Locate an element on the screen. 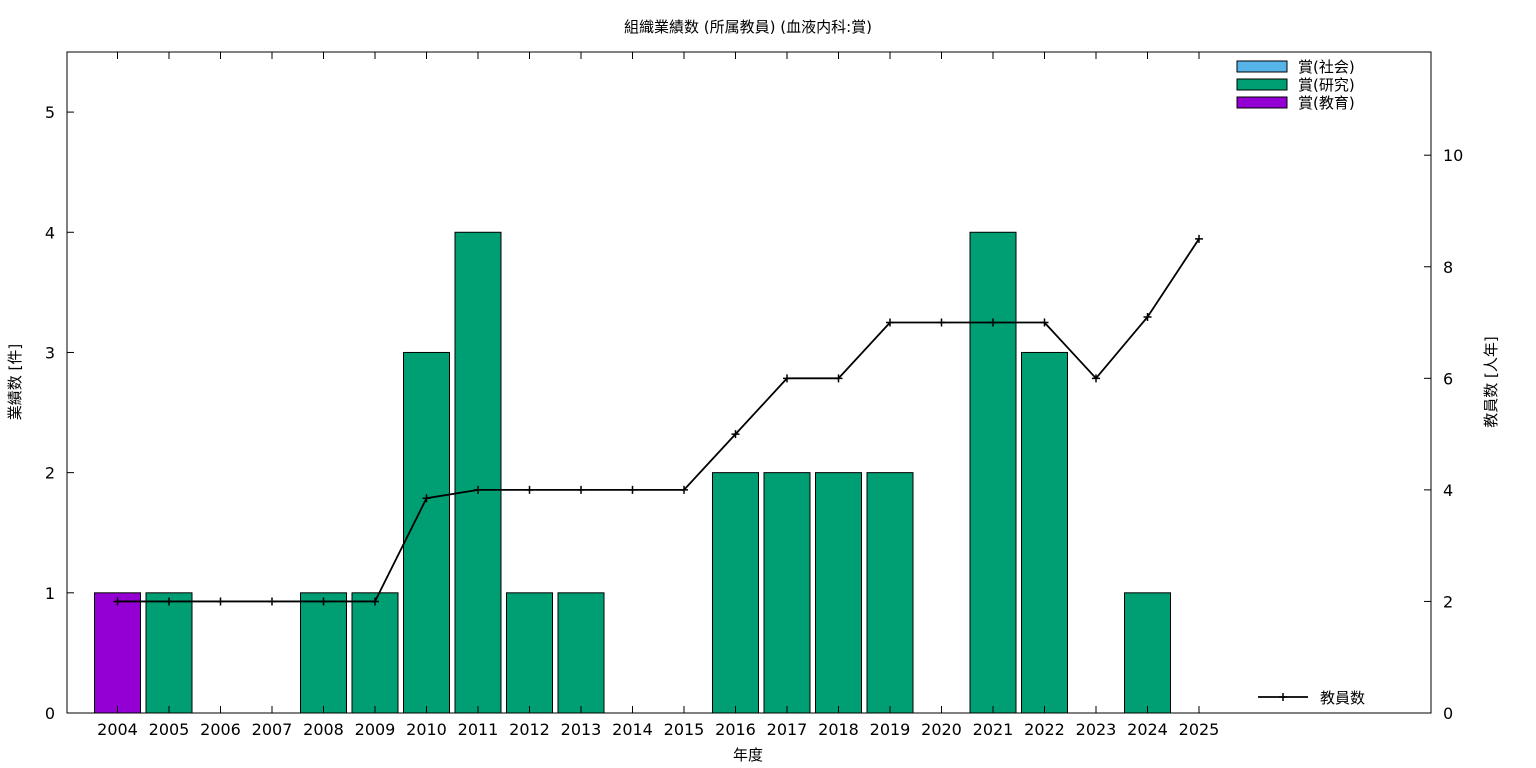 The width and height of the screenshot is (1536, 768). line-point-2011 is located at coordinates (478, 489).